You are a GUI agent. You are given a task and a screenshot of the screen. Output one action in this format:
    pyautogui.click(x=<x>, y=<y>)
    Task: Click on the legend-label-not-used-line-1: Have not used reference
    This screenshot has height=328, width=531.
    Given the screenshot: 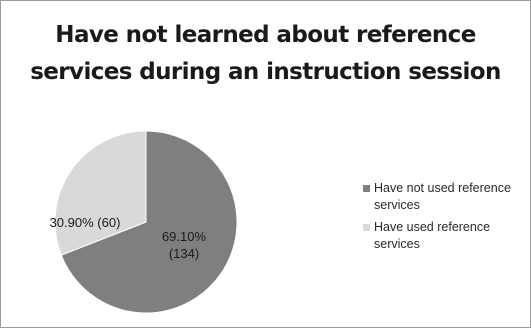 What is the action you would take?
    pyautogui.click(x=442, y=188)
    